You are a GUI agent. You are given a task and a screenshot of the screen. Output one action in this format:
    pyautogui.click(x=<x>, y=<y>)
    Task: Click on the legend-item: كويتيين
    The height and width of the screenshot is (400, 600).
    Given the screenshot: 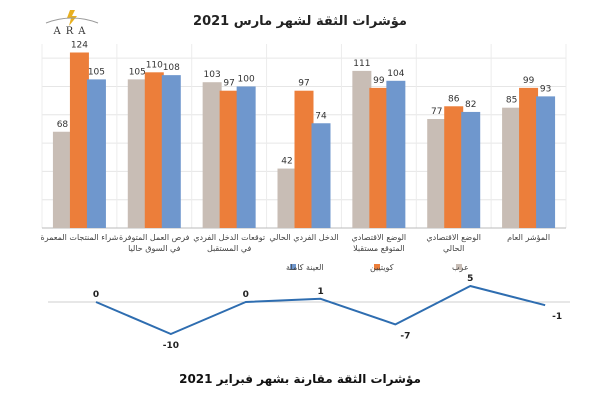 What is the action you would take?
    pyautogui.click(x=382, y=267)
    